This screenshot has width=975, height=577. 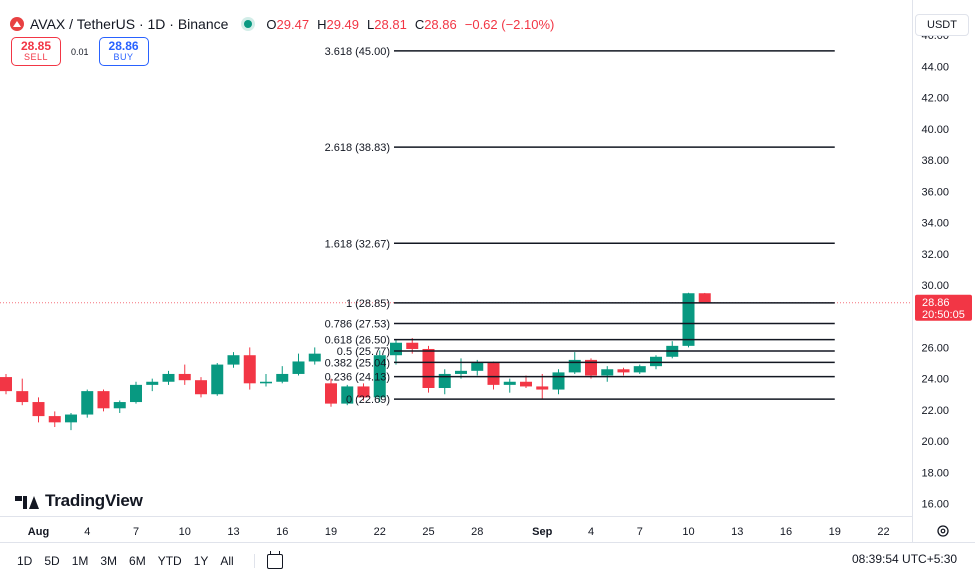 What do you see at coordinates (80, 51) in the screenshot?
I see `spread-value: 0.01` at bounding box center [80, 51].